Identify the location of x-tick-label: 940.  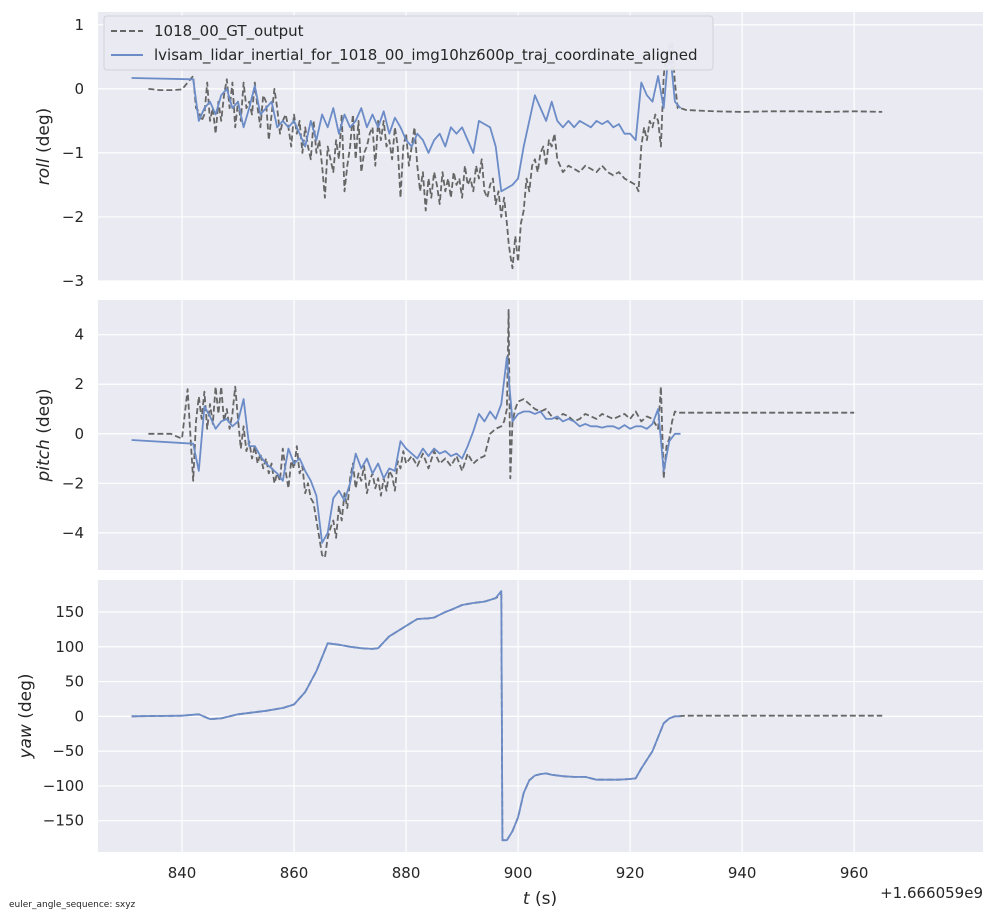
(742, 873).